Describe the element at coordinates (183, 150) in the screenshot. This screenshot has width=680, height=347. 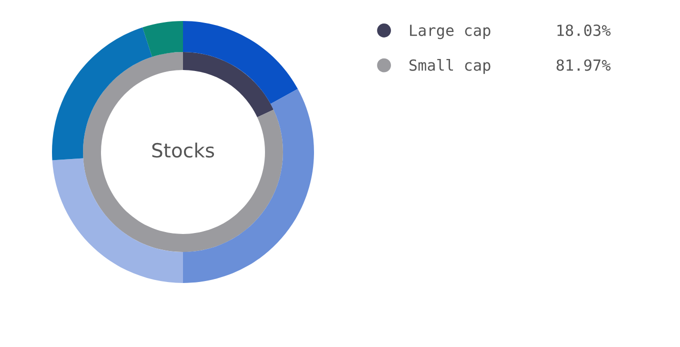
I see `text: Stocks` at that location.